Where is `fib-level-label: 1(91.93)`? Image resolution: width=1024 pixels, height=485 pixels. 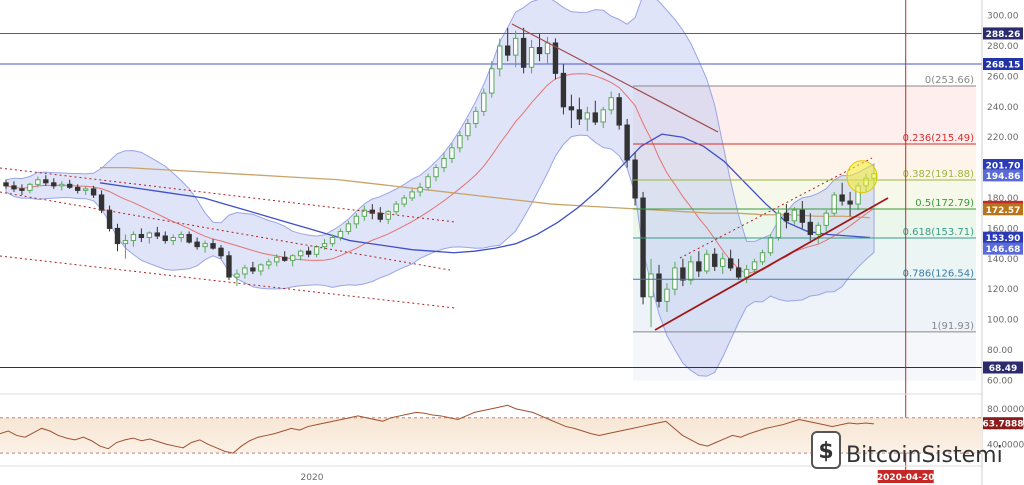
fib-level-label: 1(91.93) is located at coordinates (952, 326).